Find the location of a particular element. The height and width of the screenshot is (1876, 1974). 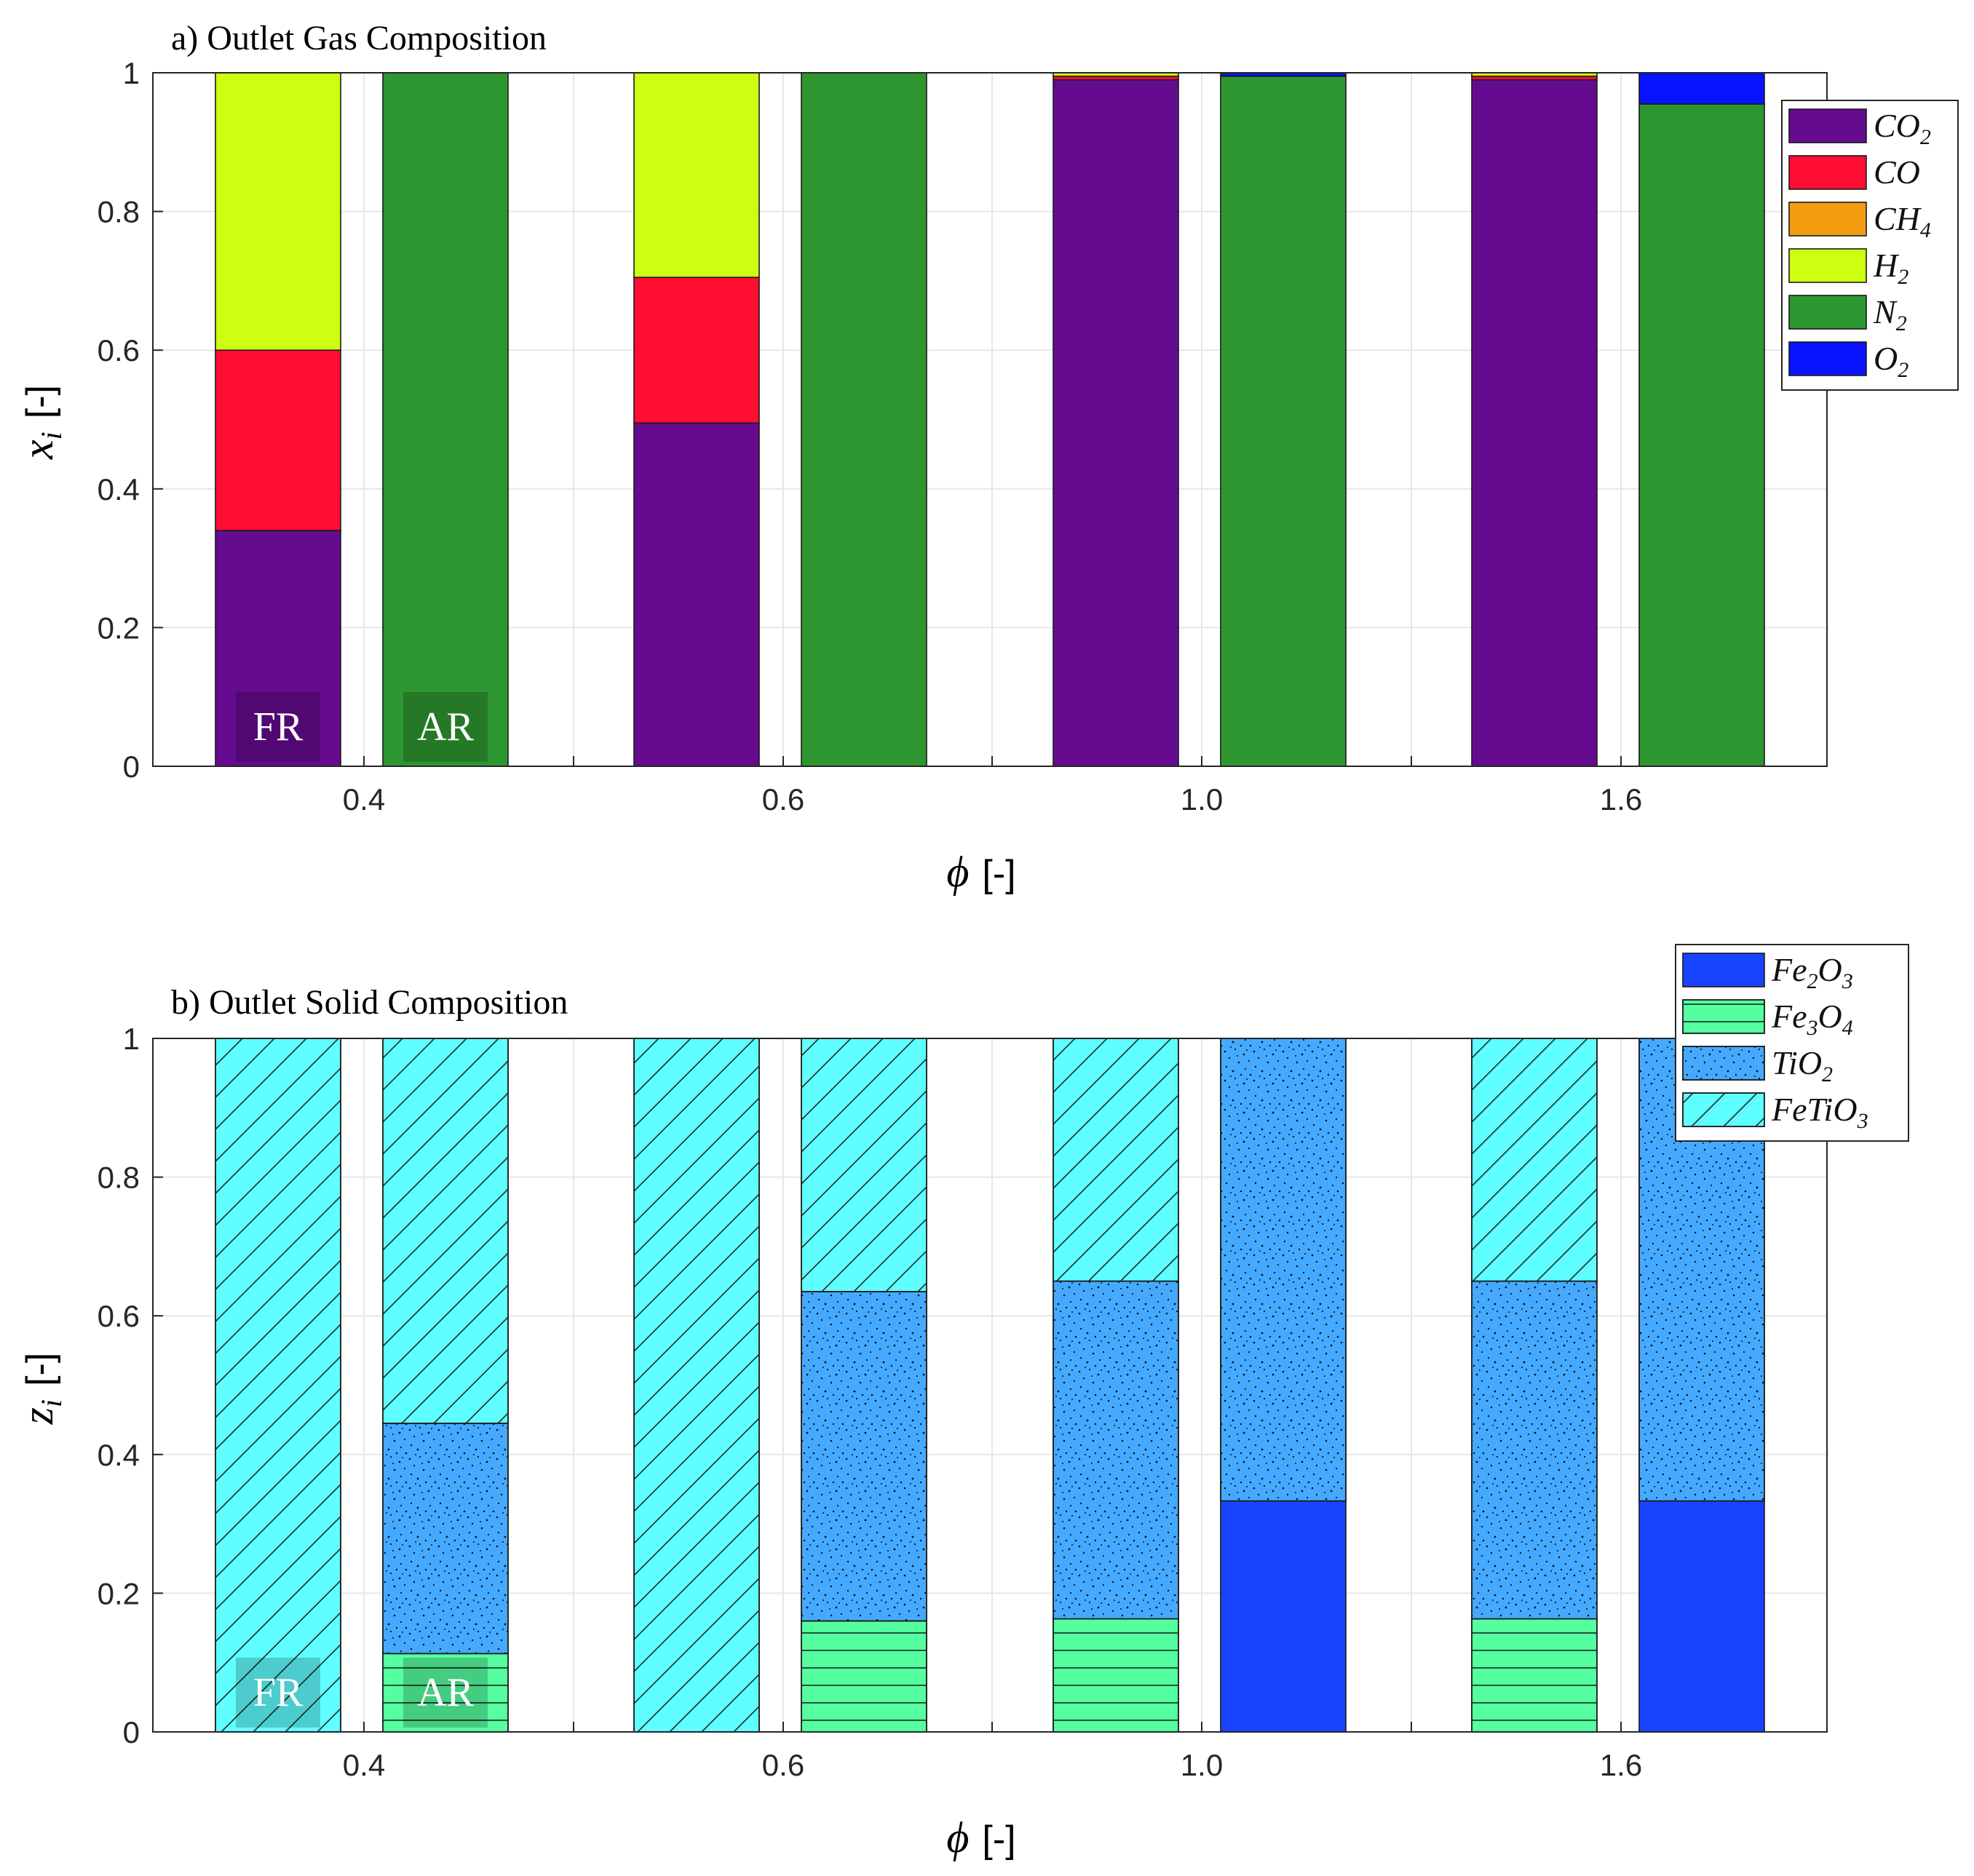

chart-a-title: a) Outlet Gas Composition is located at coordinates (359, 38).